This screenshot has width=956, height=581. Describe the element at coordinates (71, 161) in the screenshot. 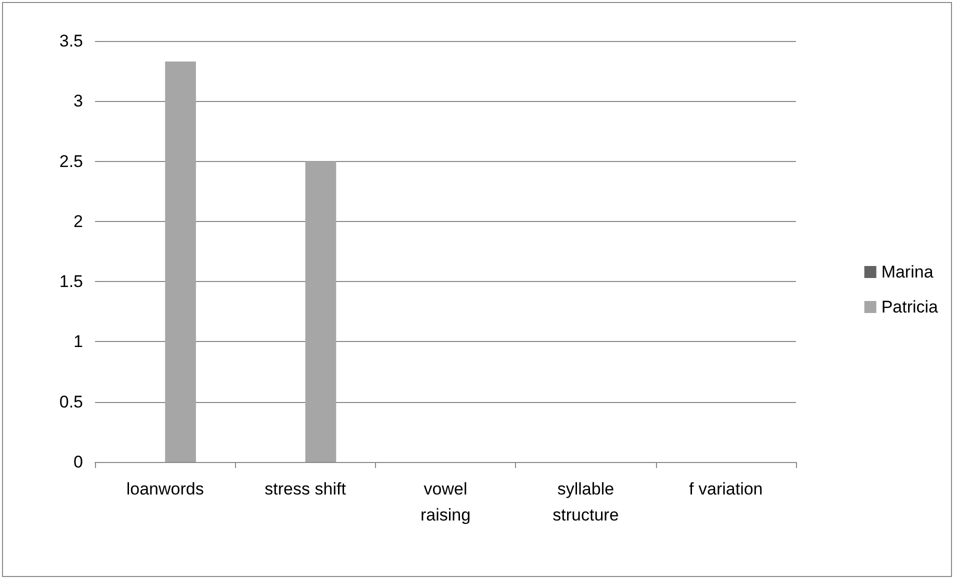

I see `y-tick-label: 2.5` at that location.